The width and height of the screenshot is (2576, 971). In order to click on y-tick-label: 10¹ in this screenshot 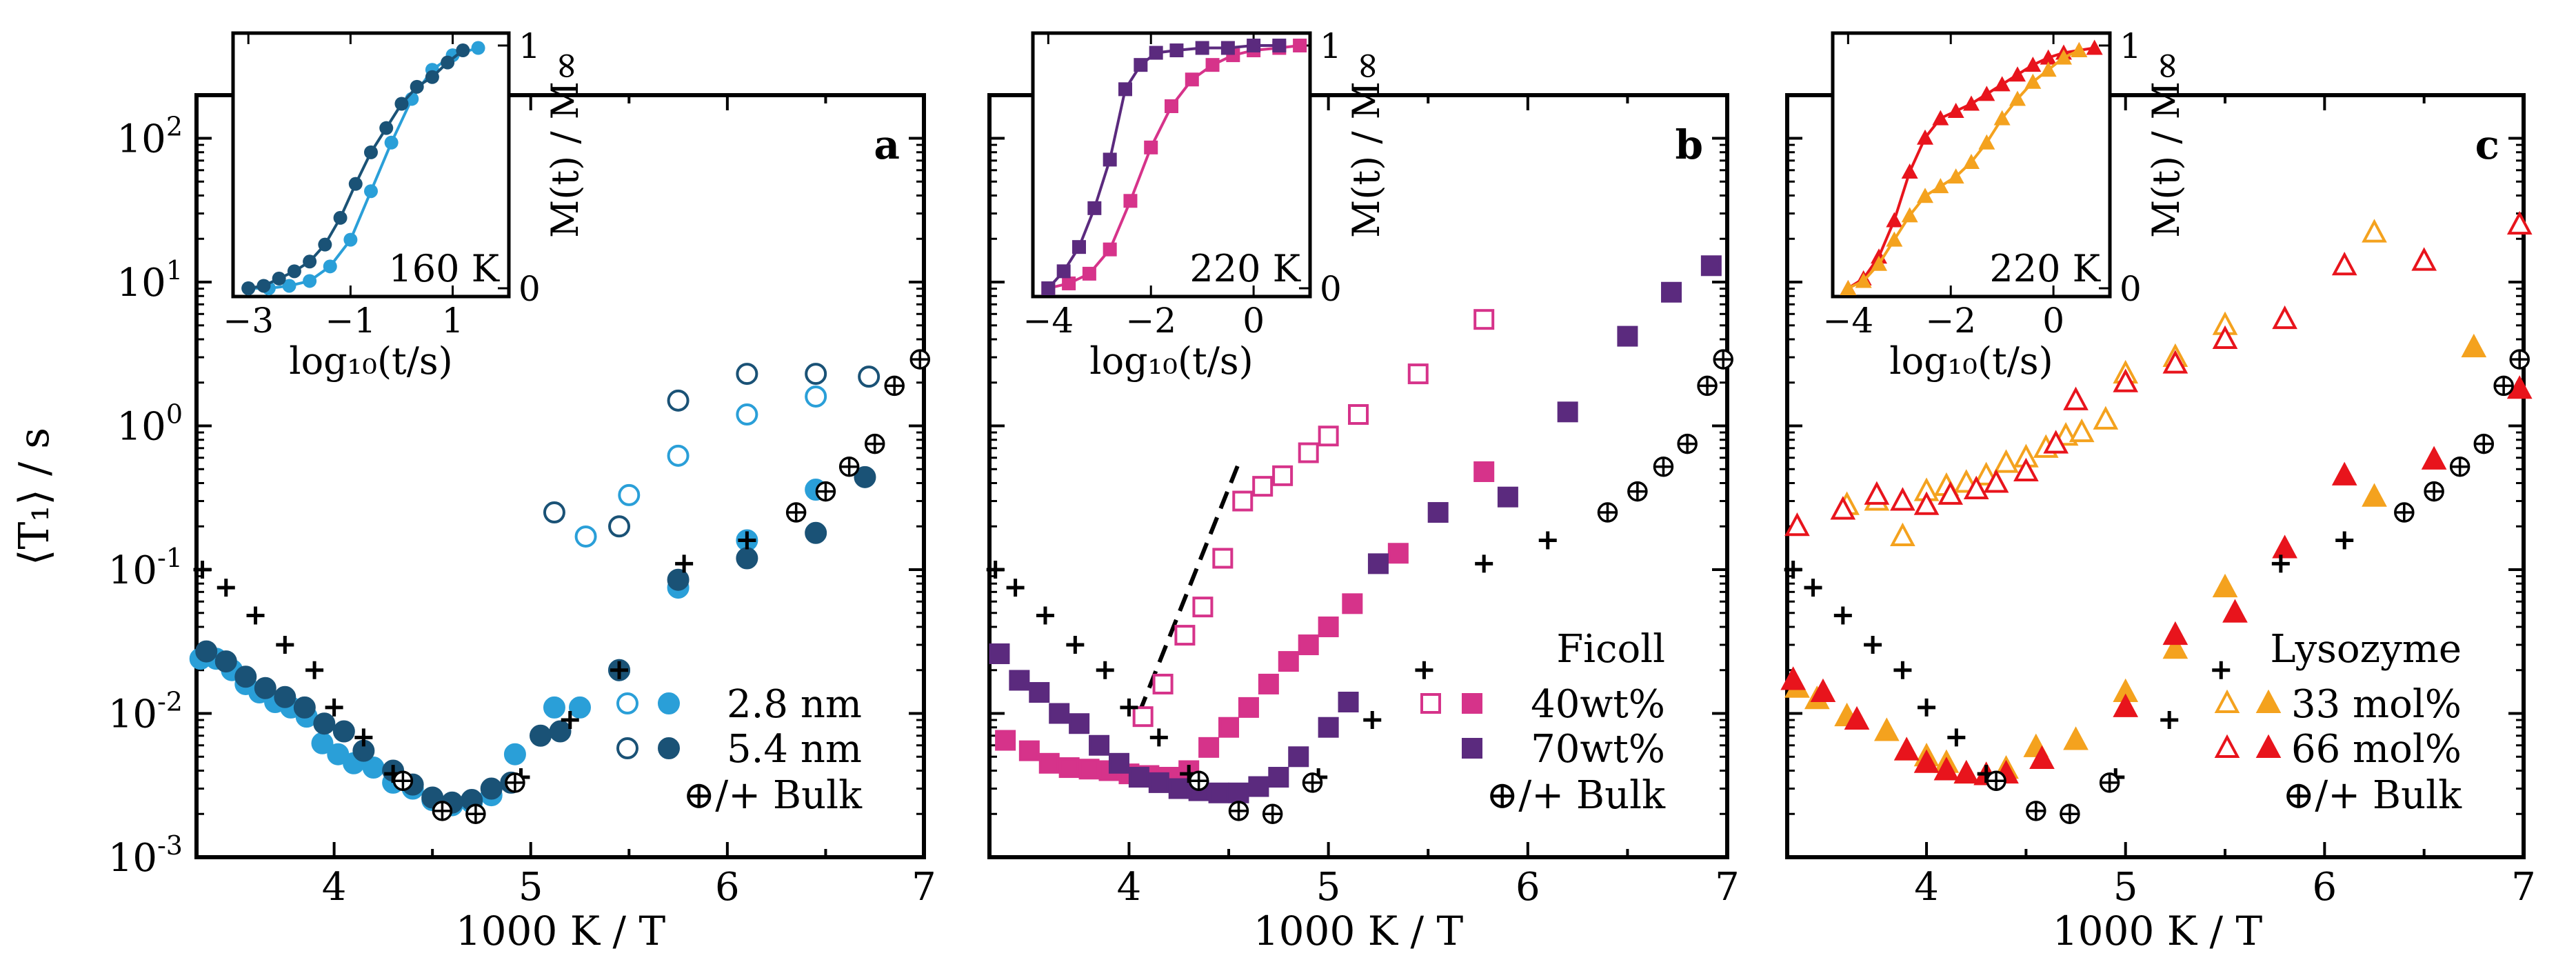, I will do `click(150, 280)`.